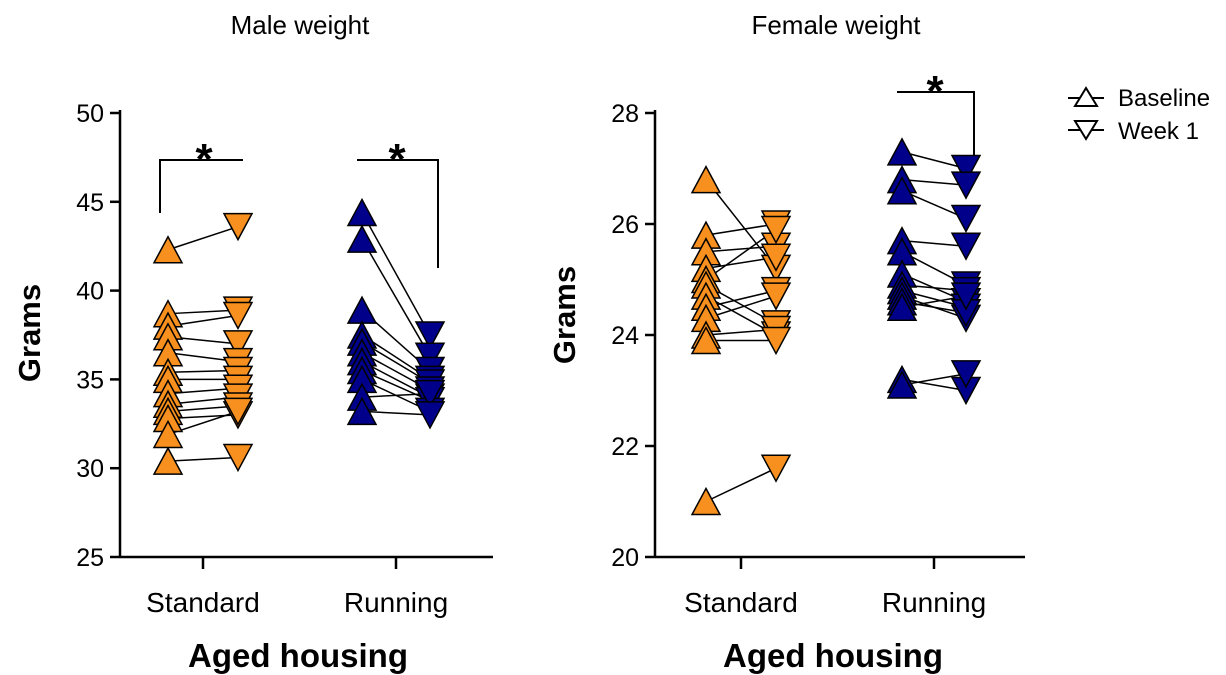 Image resolution: width=1226 pixels, height=675 pixels. I want to click on y-tick-label: 25, so click(90, 558).